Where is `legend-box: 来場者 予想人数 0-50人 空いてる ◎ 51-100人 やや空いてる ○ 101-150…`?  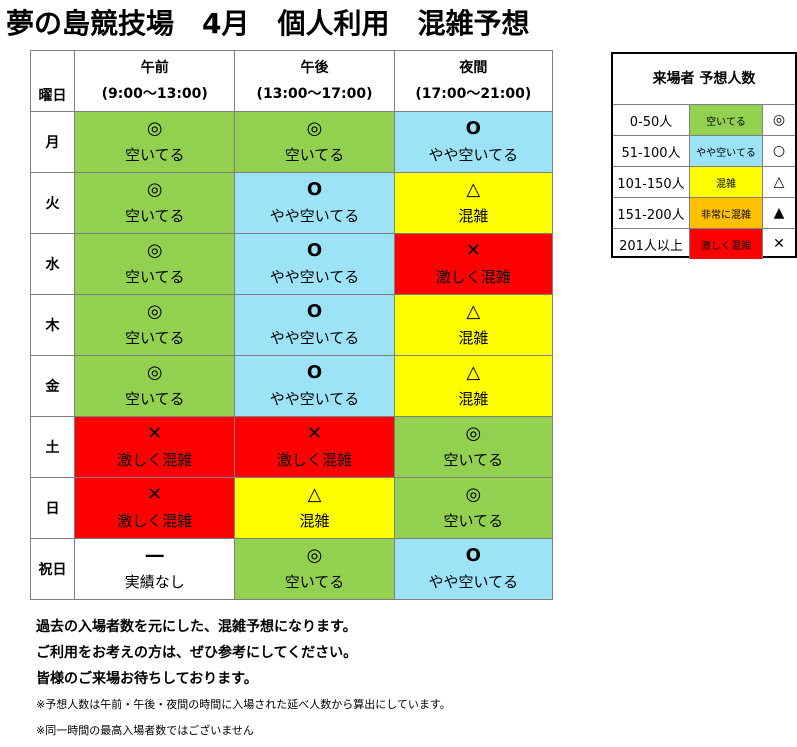
legend-box: 来場者 予想人数 0-50人 空いてる ◎ 51-100人 やや空いてる ○ 101-150… is located at coordinates (704, 155).